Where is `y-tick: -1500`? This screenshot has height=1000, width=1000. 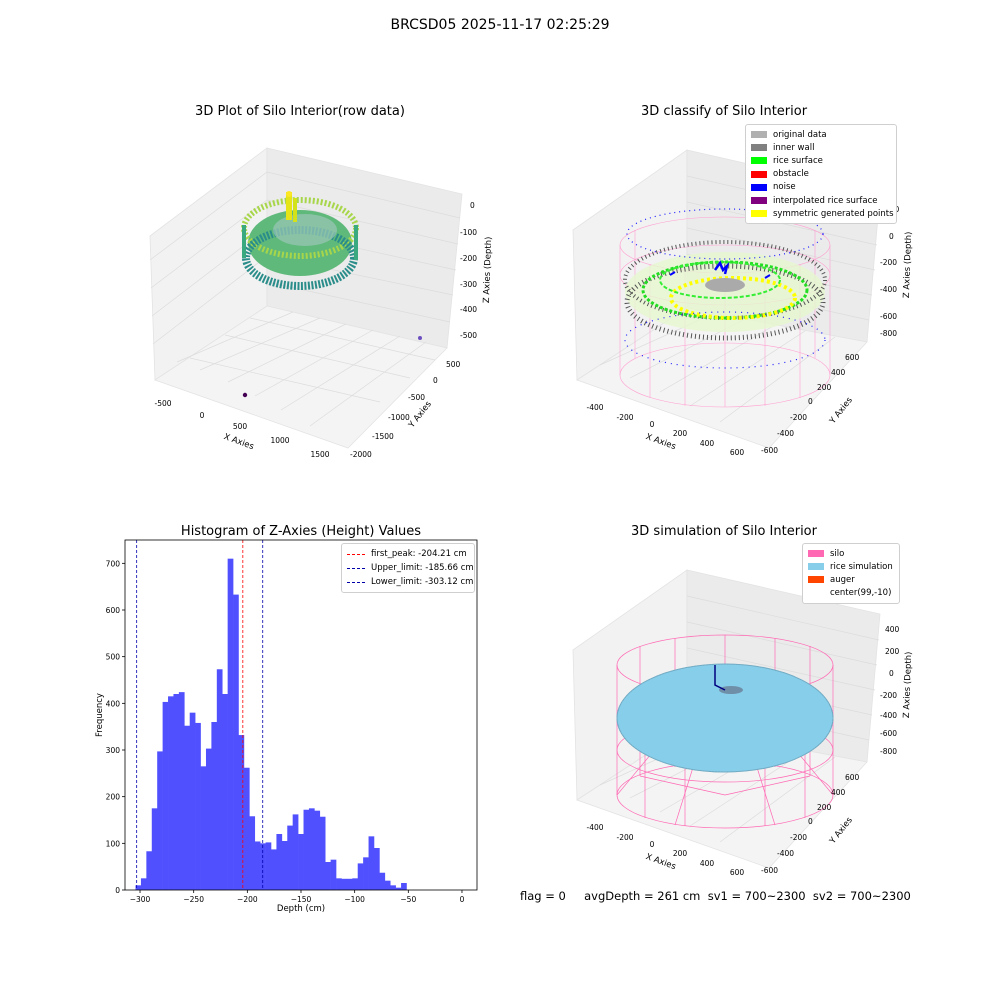 y-tick: -1500 is located at coordinates (383, 436).